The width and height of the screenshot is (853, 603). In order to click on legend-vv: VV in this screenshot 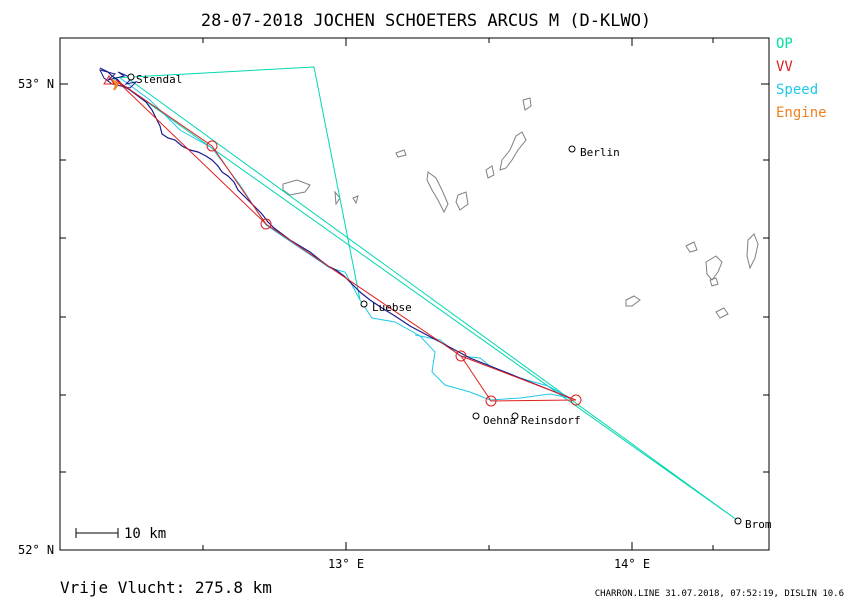, I will do `click(784, 67)`.